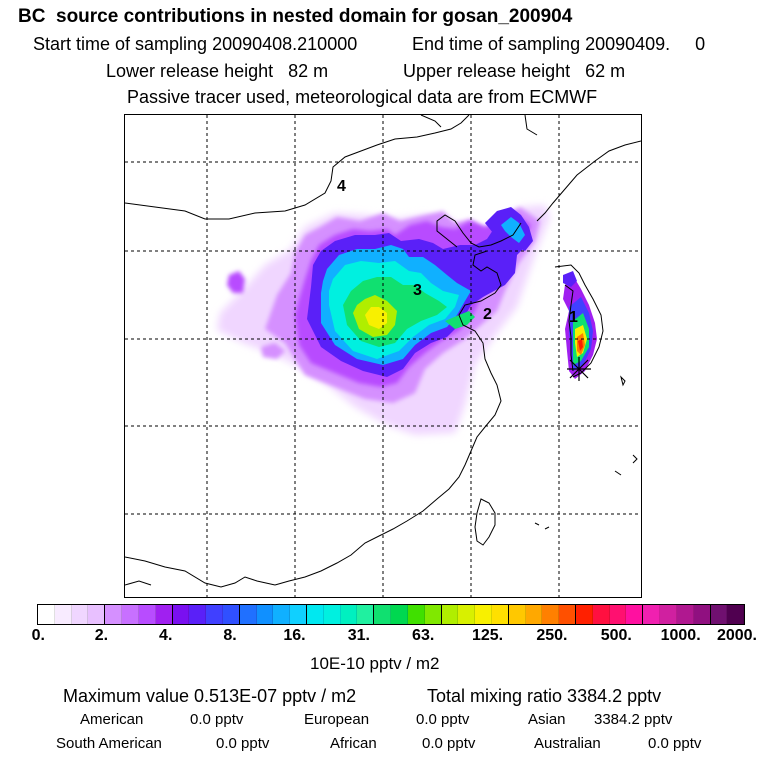  Describe the element at coordinates (567, 743) in the screenshot. I see `australian-label: Australian` at that location.